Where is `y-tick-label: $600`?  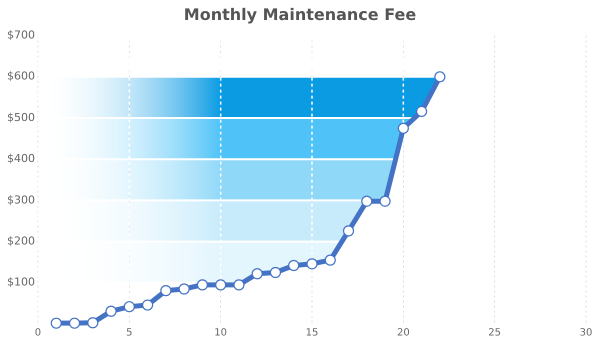 y-tick-label: $600 is located at coordinates (20, 76).